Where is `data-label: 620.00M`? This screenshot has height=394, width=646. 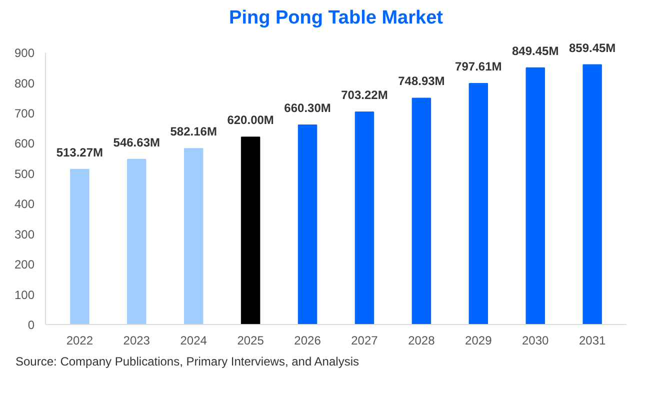 data-label: 620.00M is located at coordinates (250, 120).